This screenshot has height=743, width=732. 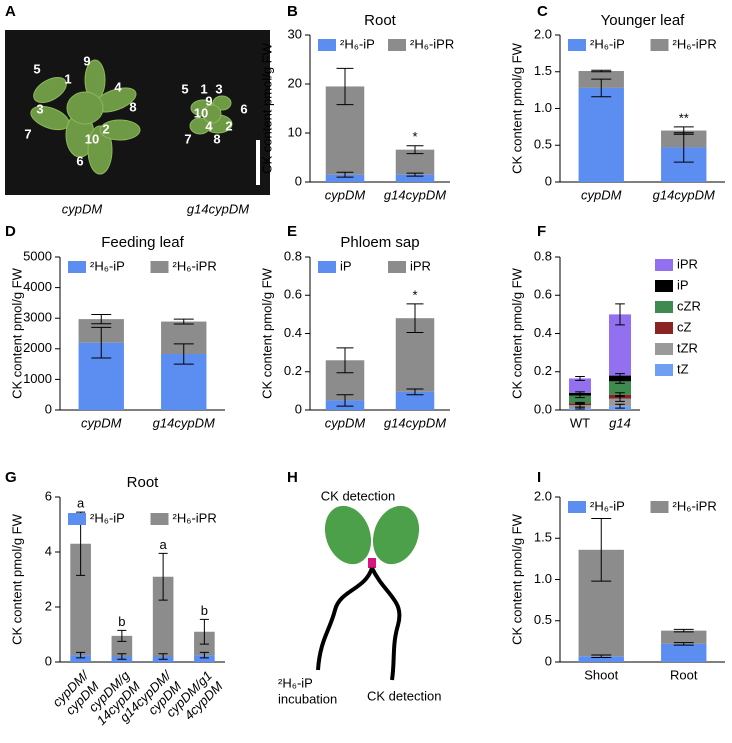 What do you see at coordinates (48, 495) in the screenshot?
I see `y-tick-label: 6` at bounding box center [48, 495].